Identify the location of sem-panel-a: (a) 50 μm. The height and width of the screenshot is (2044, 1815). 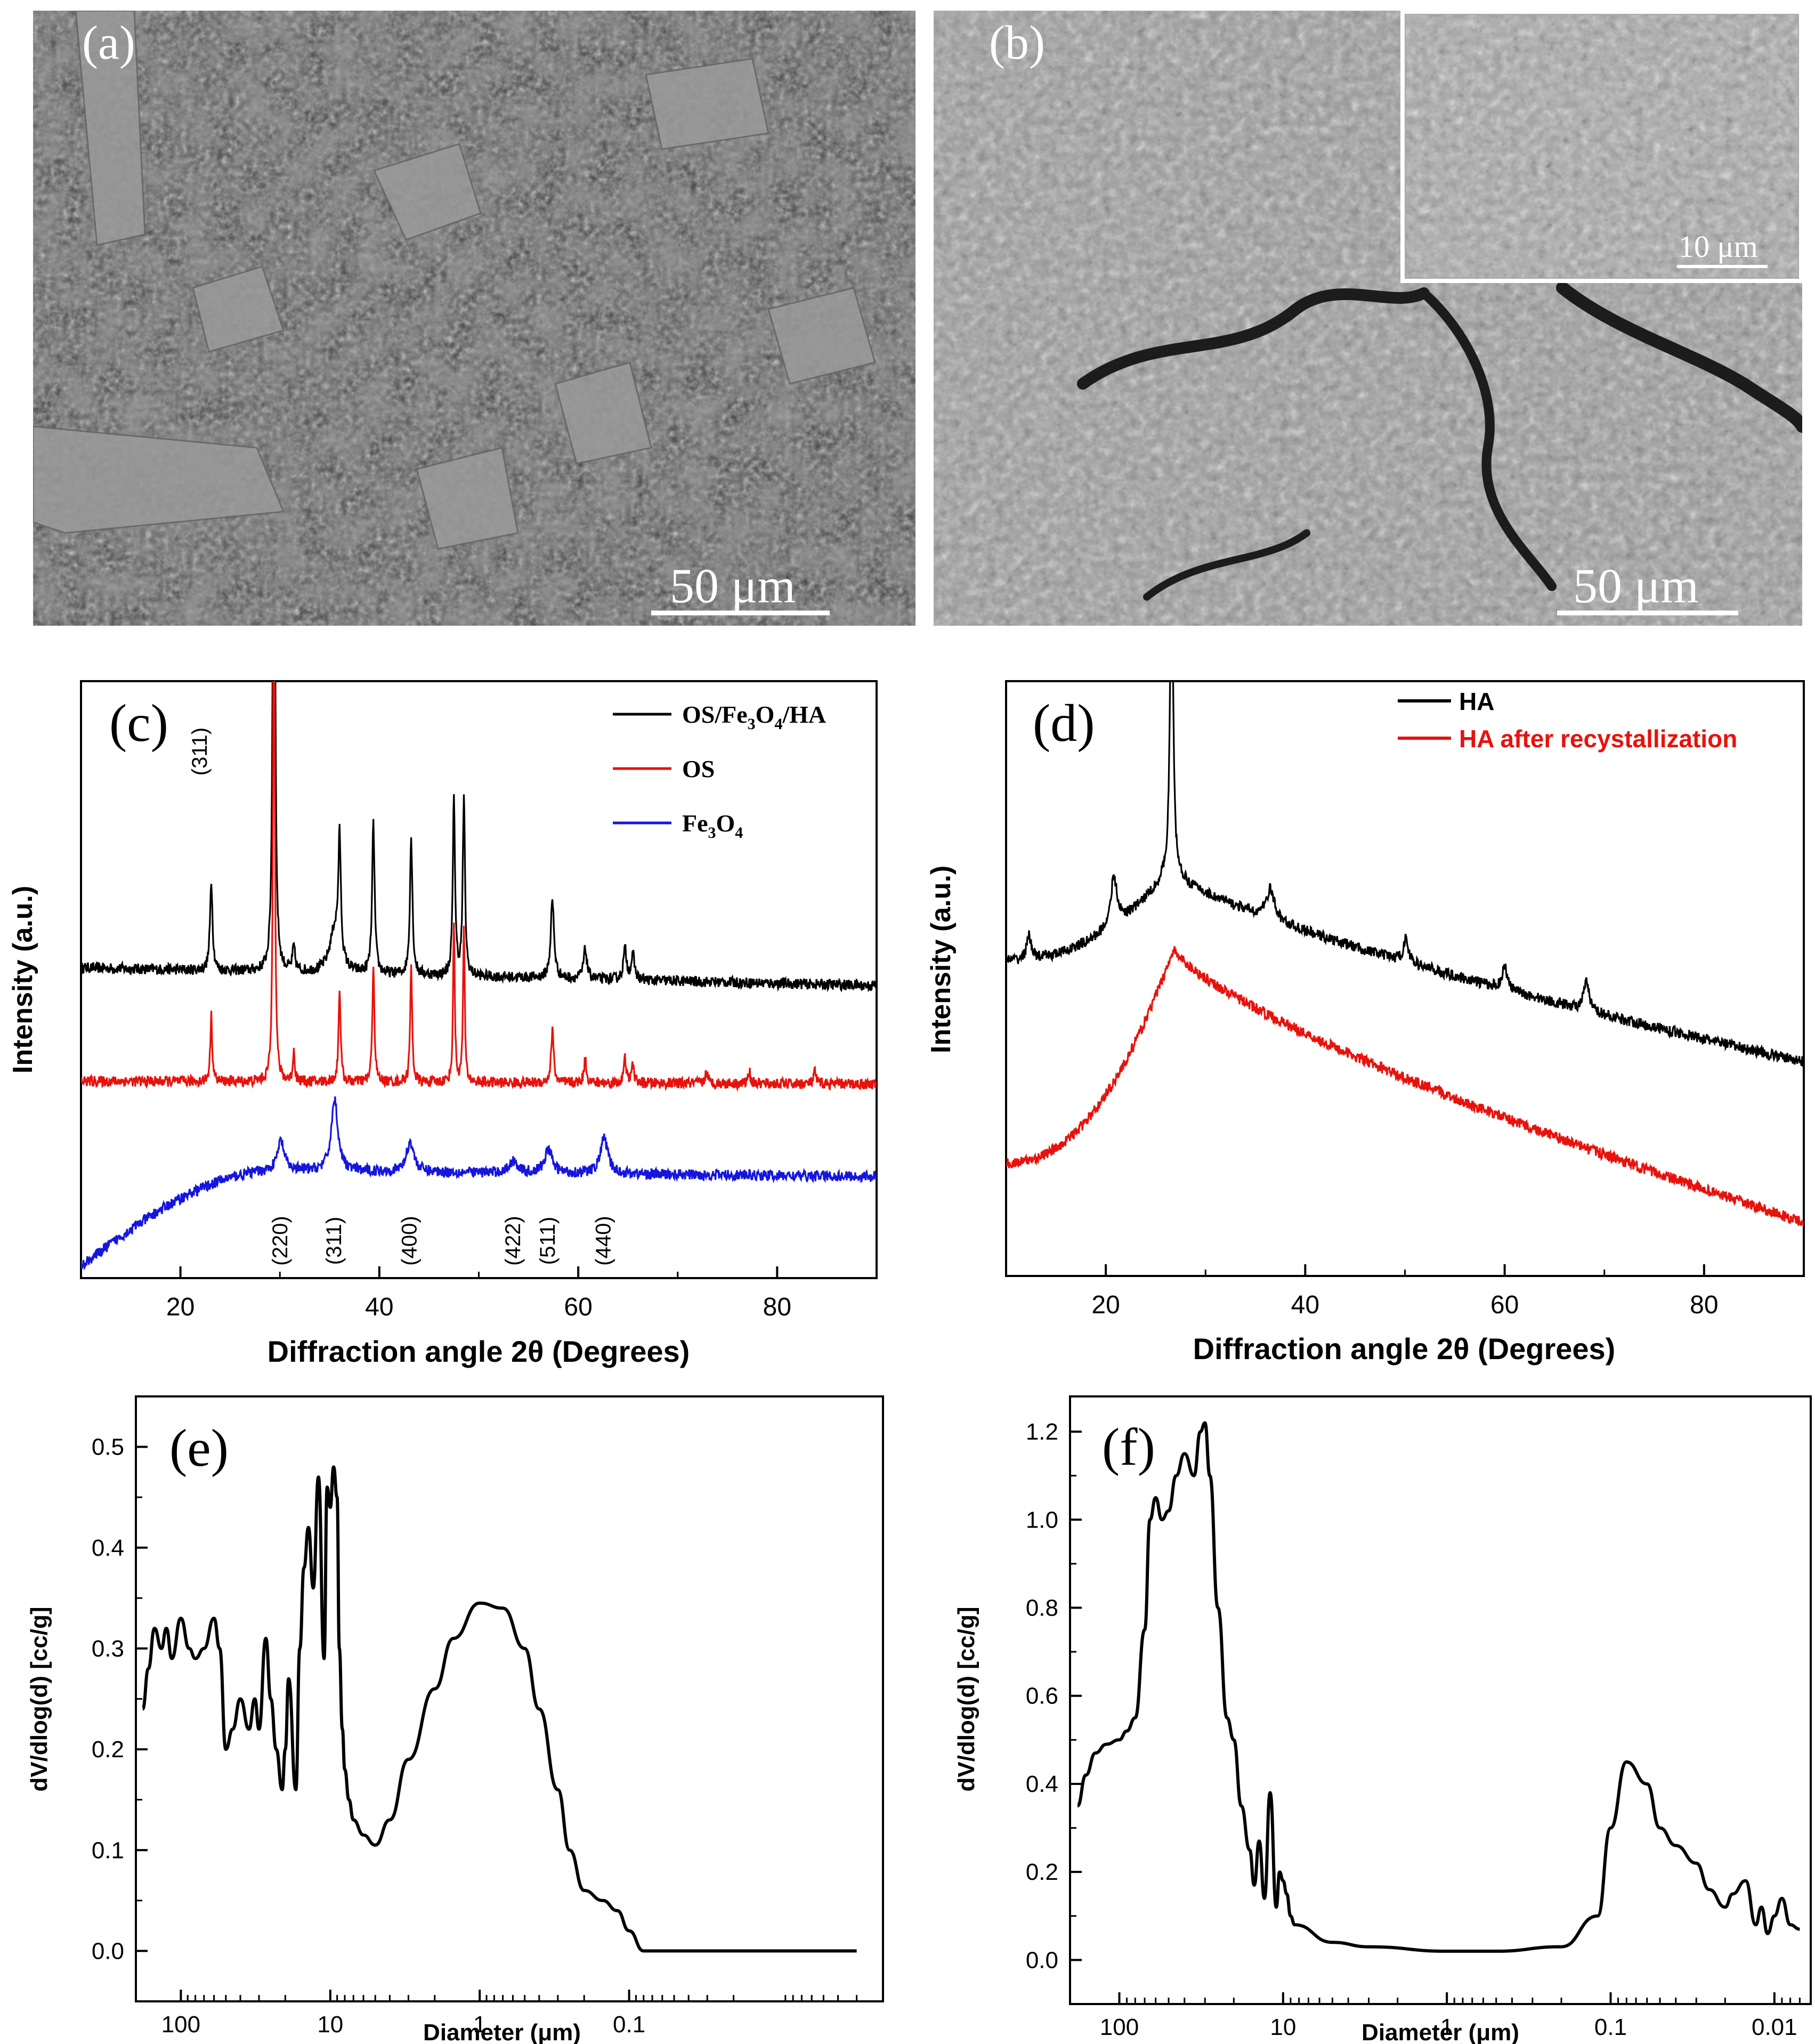
(473, 318).